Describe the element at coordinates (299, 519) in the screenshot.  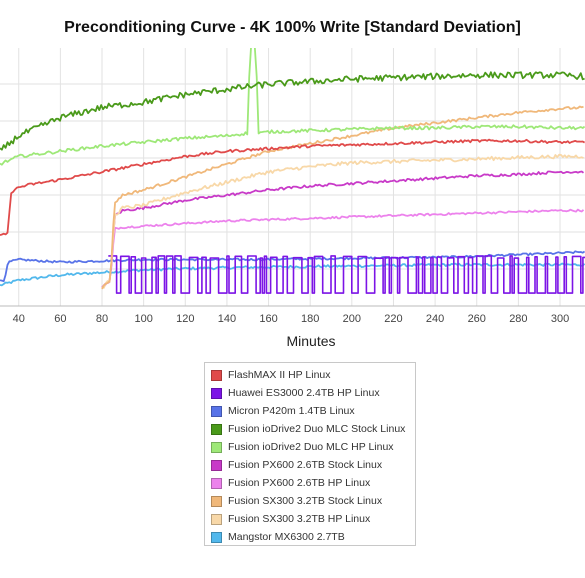
I see `legend-label: Fusion SX300 3.2TB HP Linux` at that location.